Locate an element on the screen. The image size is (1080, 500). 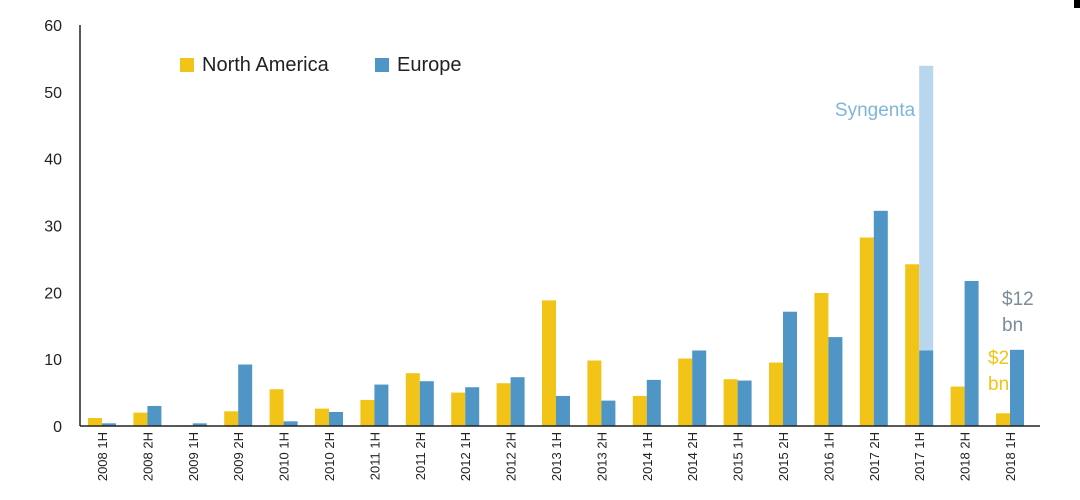
y-axis-ticks: 0 10 20 30 40 50 60 is located at coordinates (53, 227).